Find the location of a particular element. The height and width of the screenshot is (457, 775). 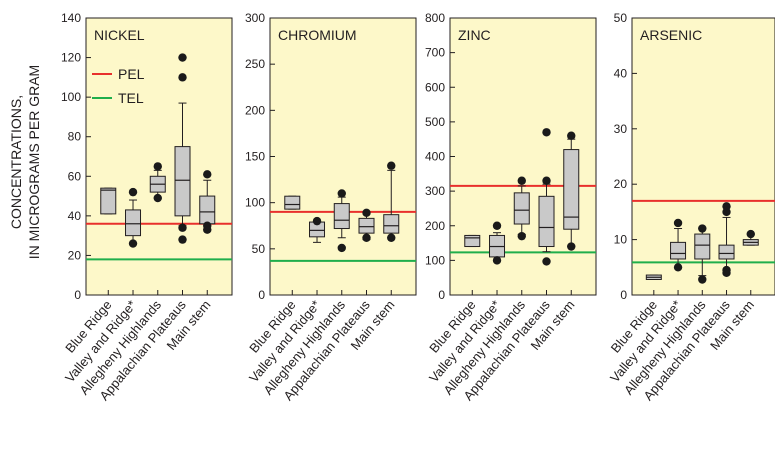

legend-pel-label: PEL is located at coordinates (131, 74).